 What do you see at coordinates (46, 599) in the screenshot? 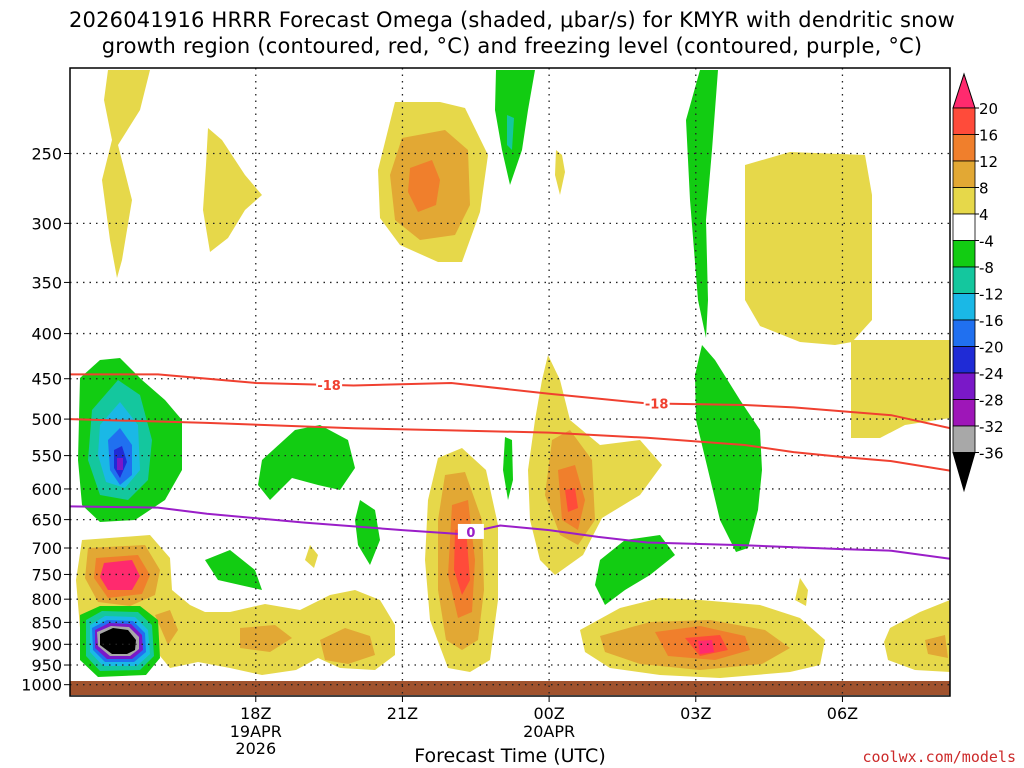
I see `y-tick-label: 800` at bounding box center [46, 599].